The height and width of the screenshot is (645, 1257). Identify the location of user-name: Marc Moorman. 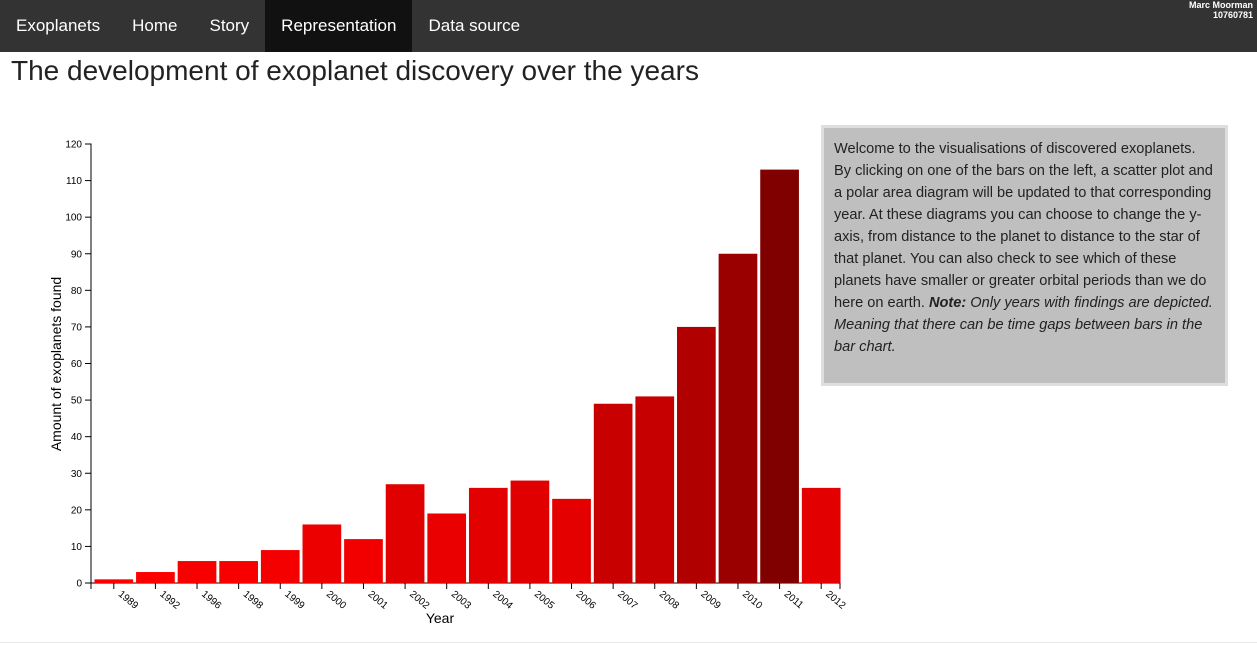
(1220, 5).